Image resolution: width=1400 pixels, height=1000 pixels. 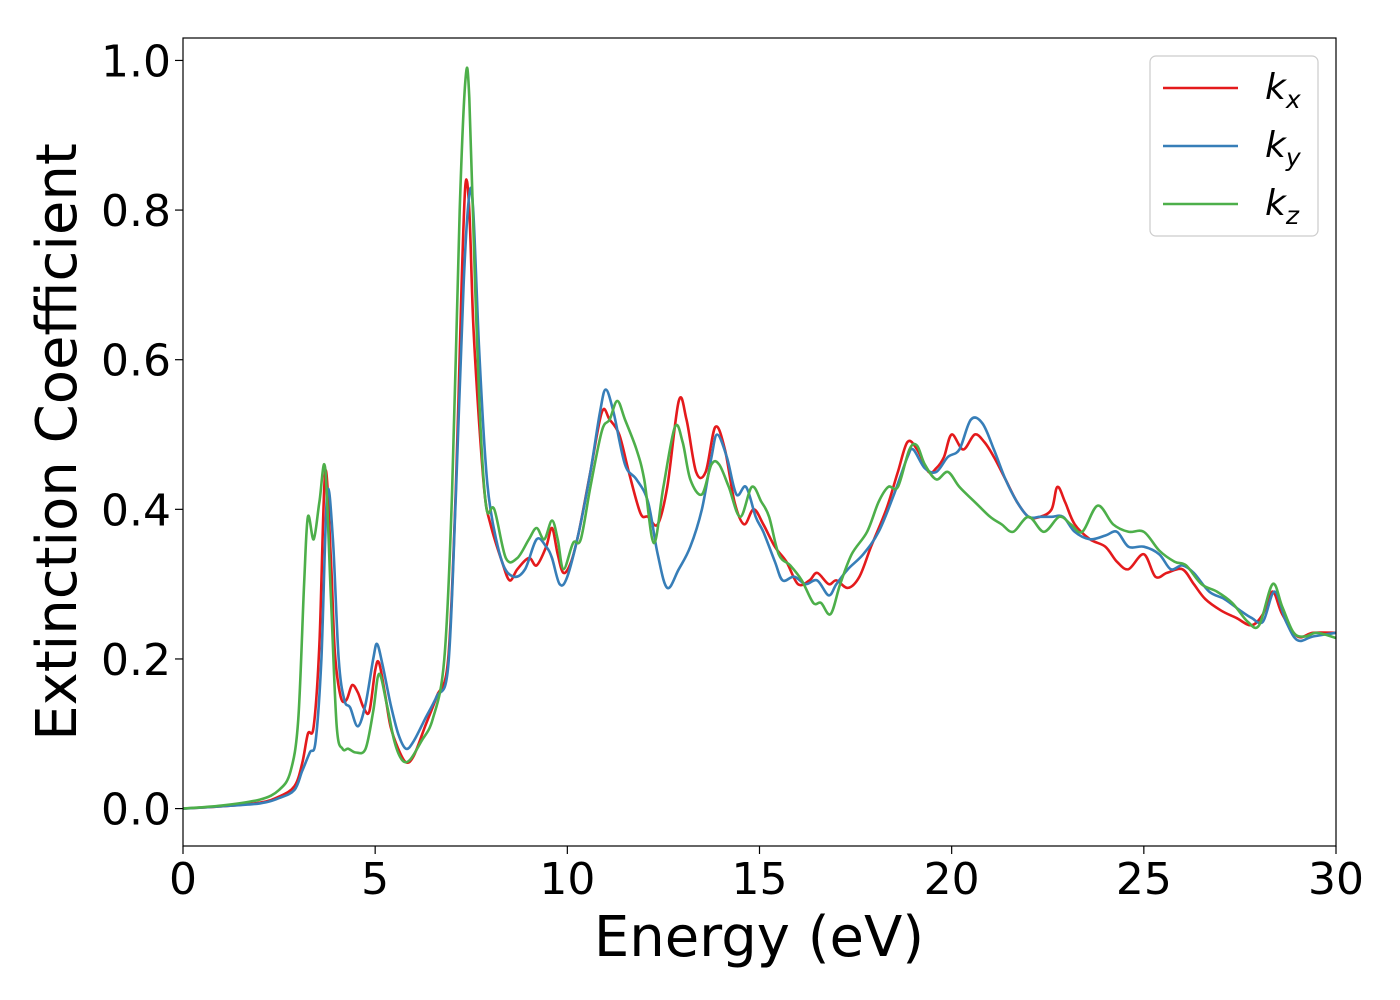 I want to click on x-tick-label: 5, so click(x=375, y=879).